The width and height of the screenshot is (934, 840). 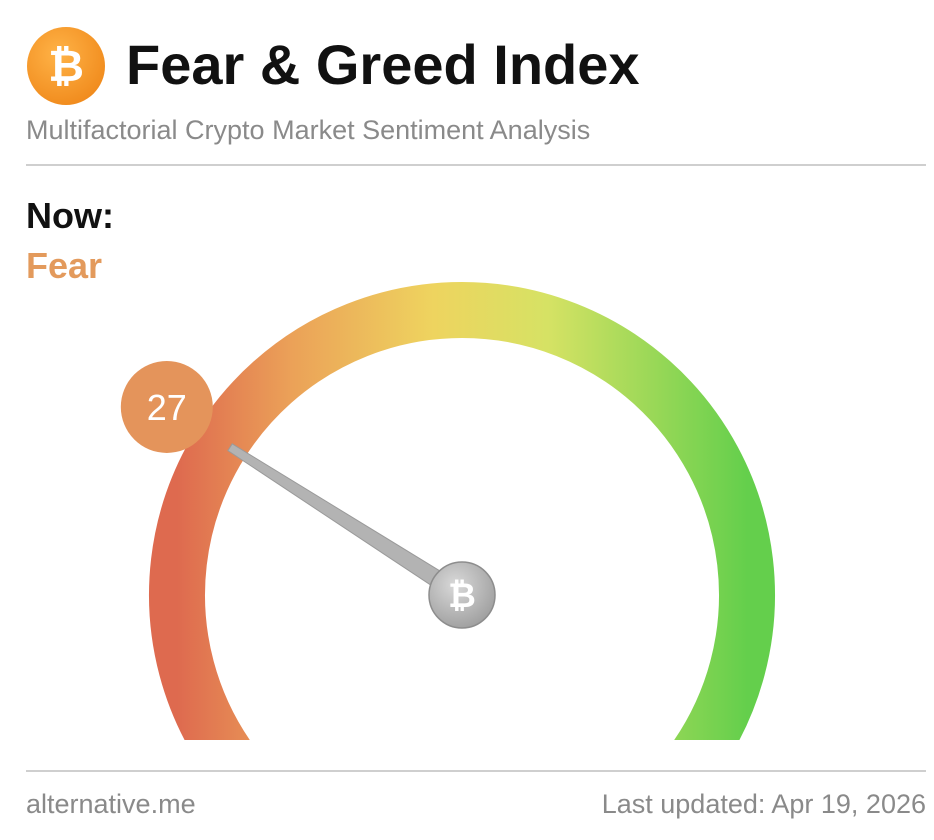 I want to click on now-label: Now:, so click(x=70, y=215).